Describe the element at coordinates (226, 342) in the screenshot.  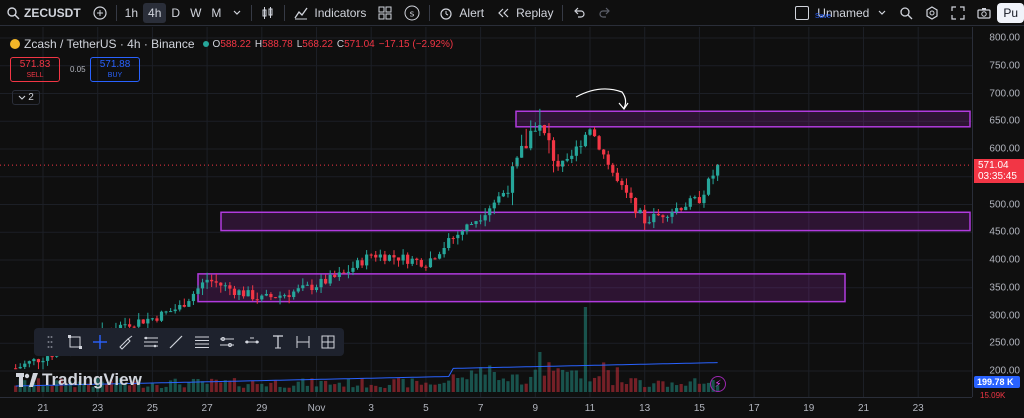
I see `horizontal-ray-tool` at that location.